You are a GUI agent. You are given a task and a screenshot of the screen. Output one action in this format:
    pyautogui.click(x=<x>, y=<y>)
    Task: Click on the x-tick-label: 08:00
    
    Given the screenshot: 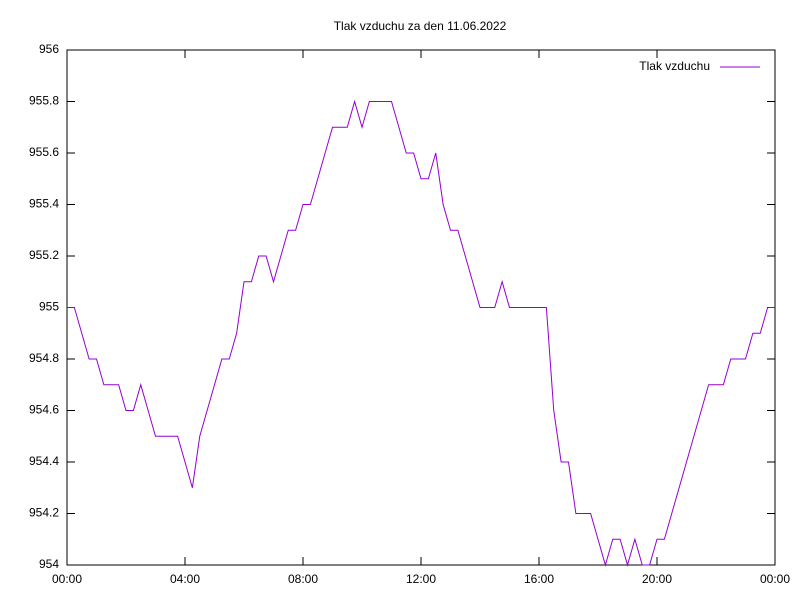 What is the action you would take?
    pyautogui.click(x=303, y=579)
    